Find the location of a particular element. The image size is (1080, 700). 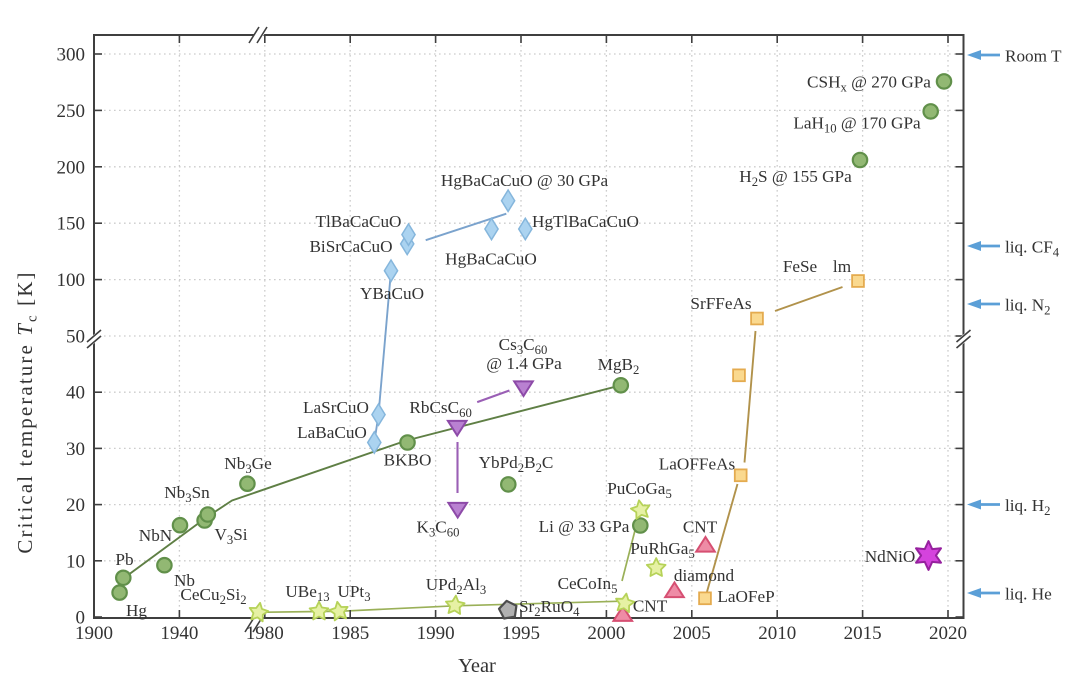

svg-text: 30 is located at coordinates (75, 449).